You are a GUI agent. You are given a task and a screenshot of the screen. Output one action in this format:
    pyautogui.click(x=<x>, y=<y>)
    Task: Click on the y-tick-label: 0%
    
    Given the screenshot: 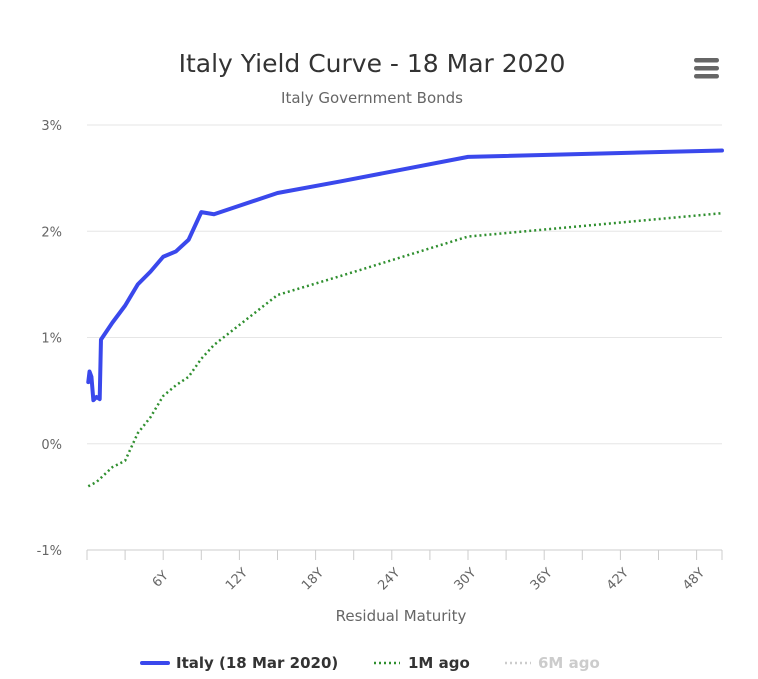 What is the action you would take?
    pyautogui.click(x=51, y=445)
    